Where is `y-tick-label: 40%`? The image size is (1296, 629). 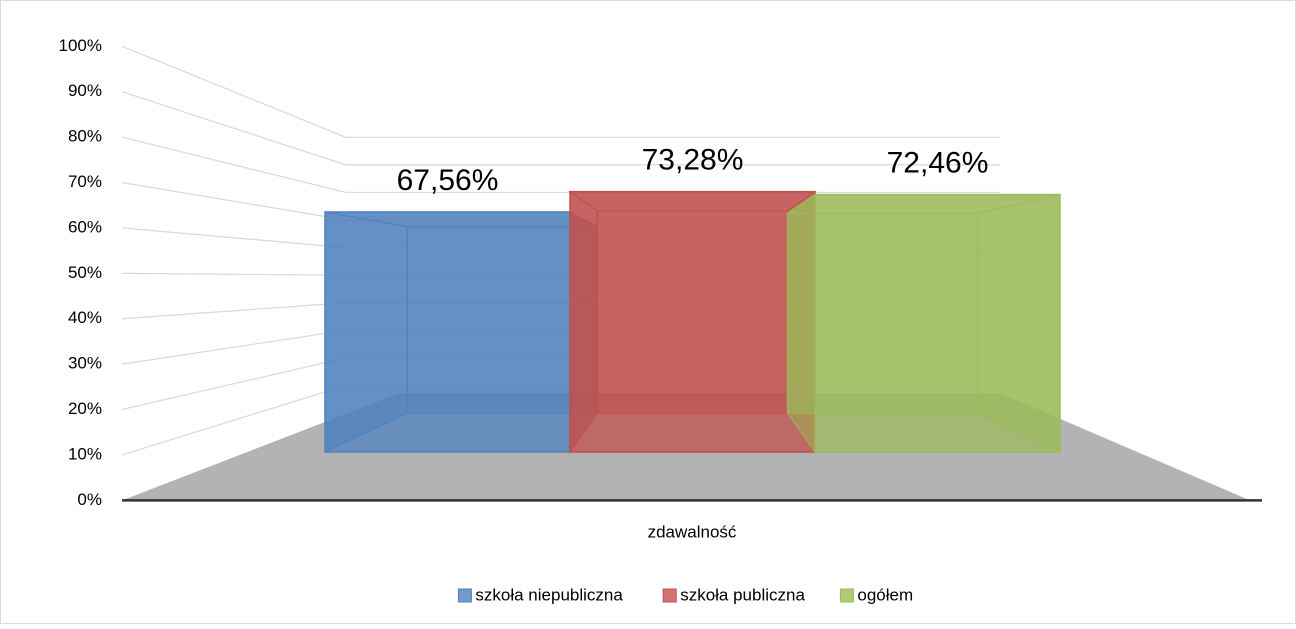 y-tick-label: 40% is located at coordinates (85, 317).